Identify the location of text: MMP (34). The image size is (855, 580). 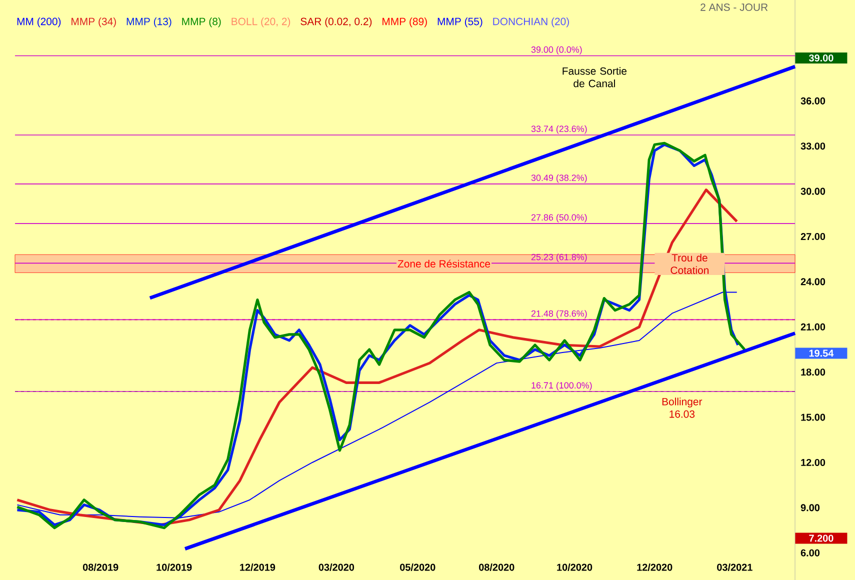
(94, 23).